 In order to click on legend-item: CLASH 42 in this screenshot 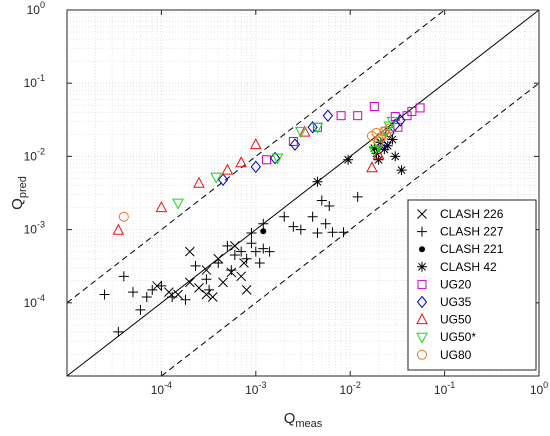, I will do `click(457, 267)`.